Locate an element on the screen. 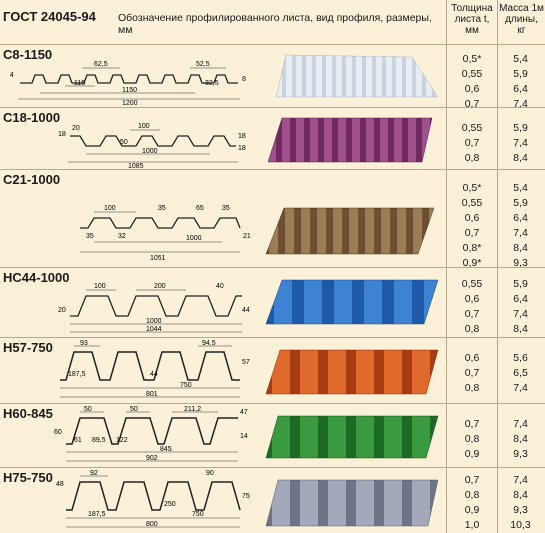  value-row: 0,5* 5,4 is located at coordinates (496, 58).